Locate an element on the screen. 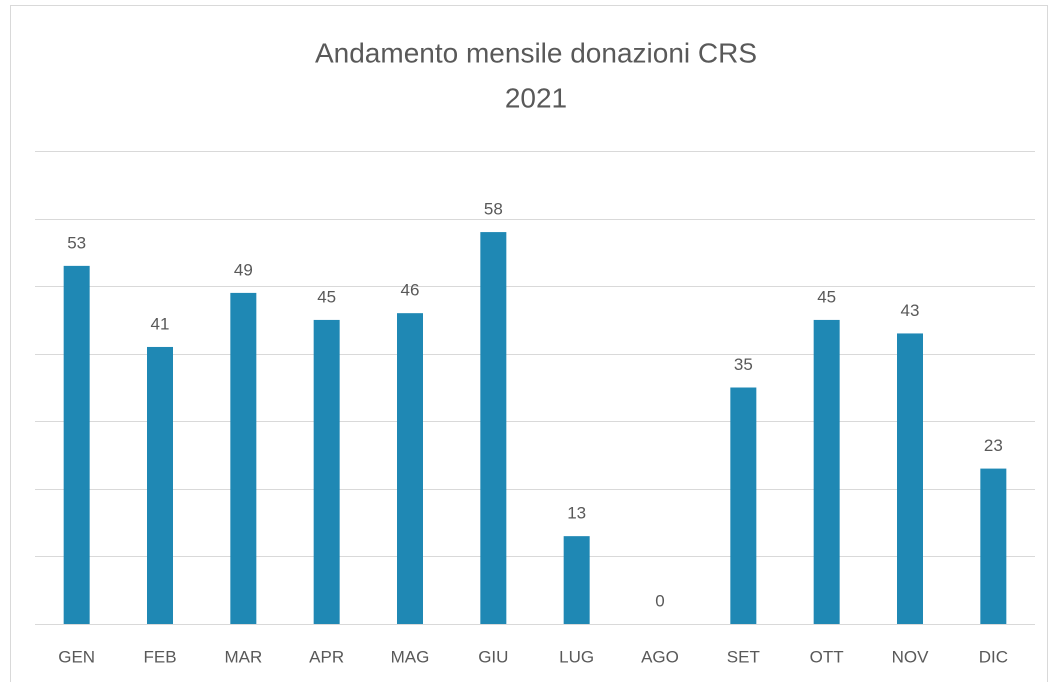 The height and width of the screenshot is (682, 1057). data-label: 41 is located at coordinates (160, 323).